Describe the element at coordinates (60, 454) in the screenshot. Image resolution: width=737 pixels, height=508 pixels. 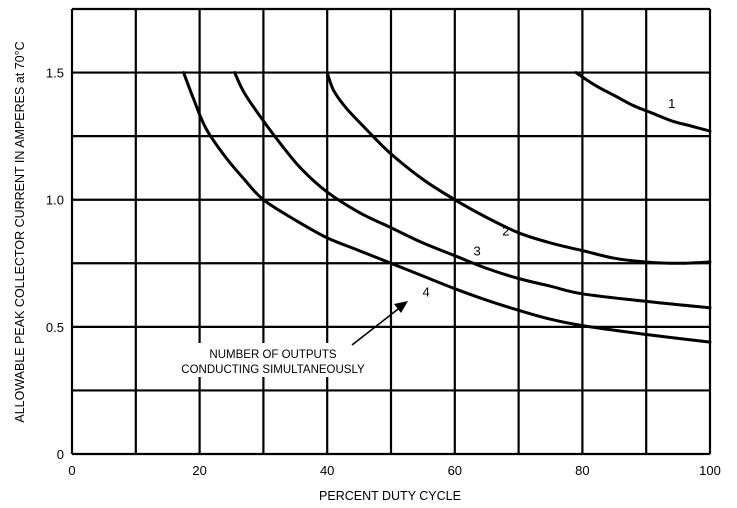
I see `y-tick-label: 0` at that location.